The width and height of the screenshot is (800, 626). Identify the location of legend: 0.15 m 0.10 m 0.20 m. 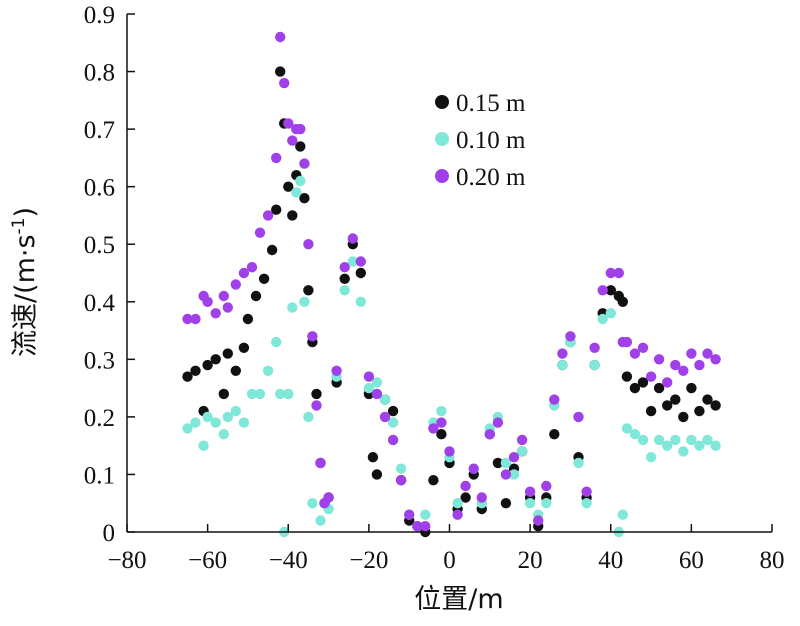
(480, 140).